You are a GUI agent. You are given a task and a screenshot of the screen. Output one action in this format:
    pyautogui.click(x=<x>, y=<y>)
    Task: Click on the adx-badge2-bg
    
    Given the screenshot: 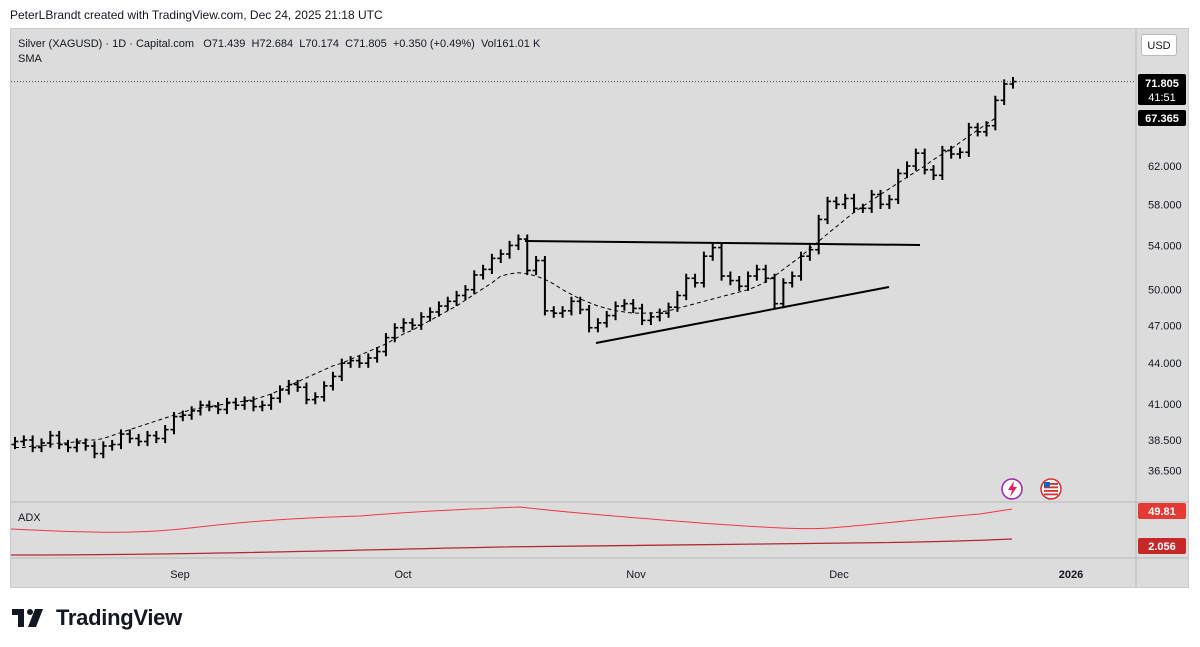 What is the action you would take?
    pyautogui.click(x=1162, y=546)
    